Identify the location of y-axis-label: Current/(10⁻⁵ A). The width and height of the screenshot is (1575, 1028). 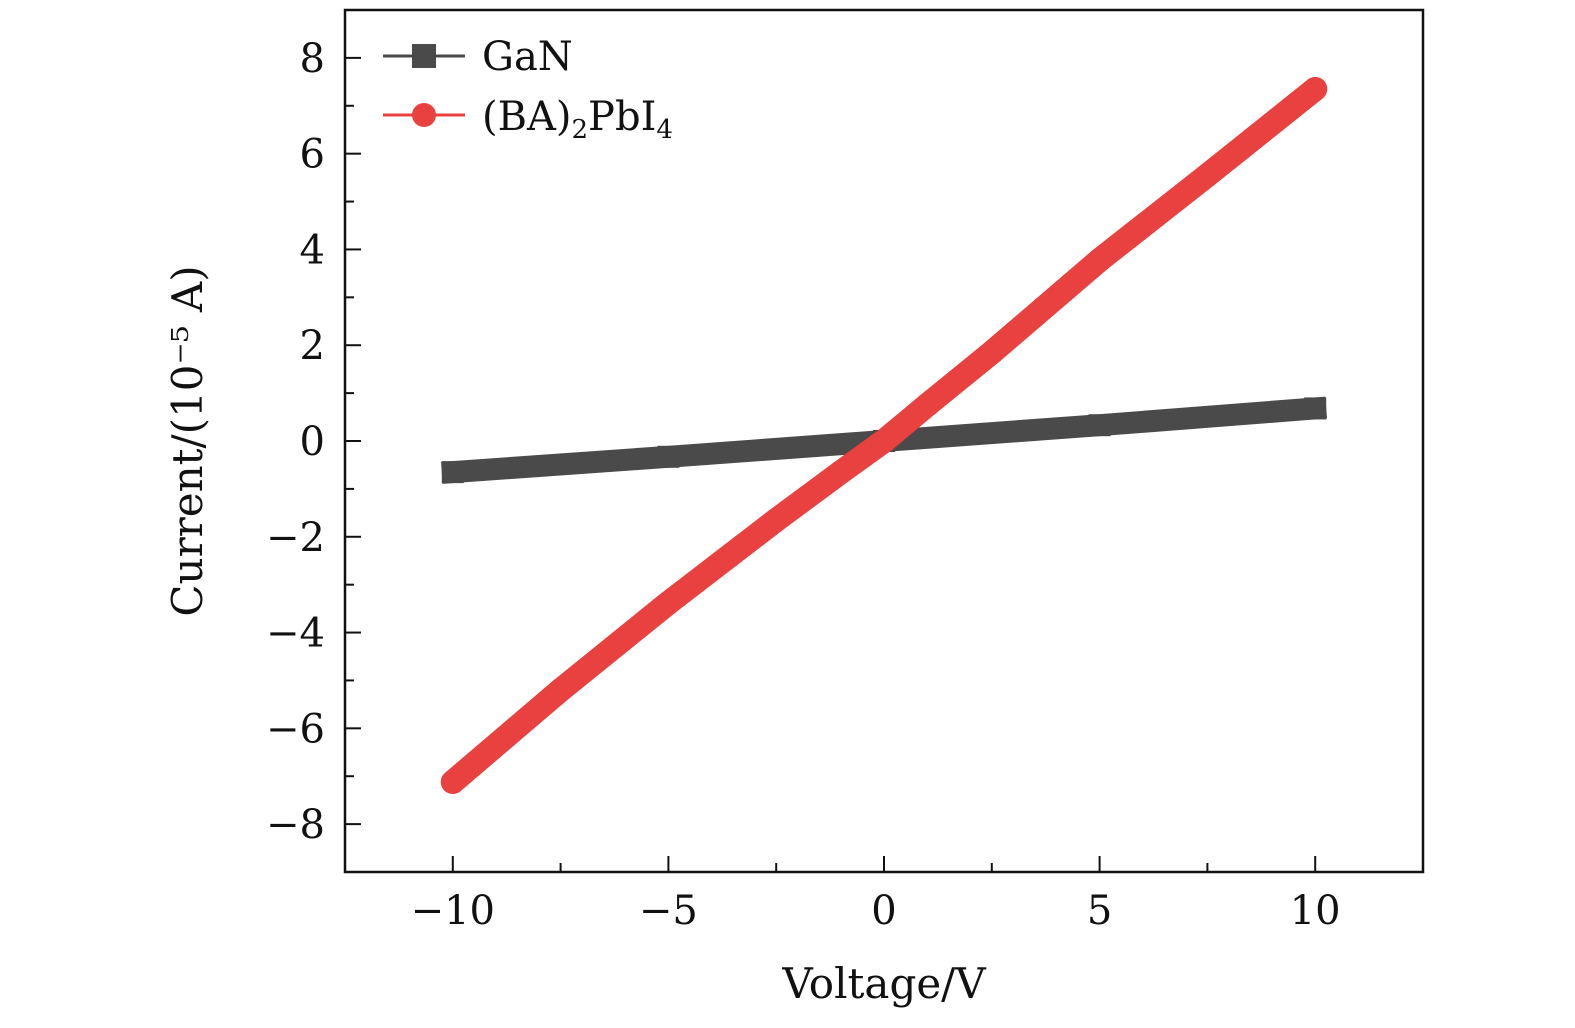
(187, 440).